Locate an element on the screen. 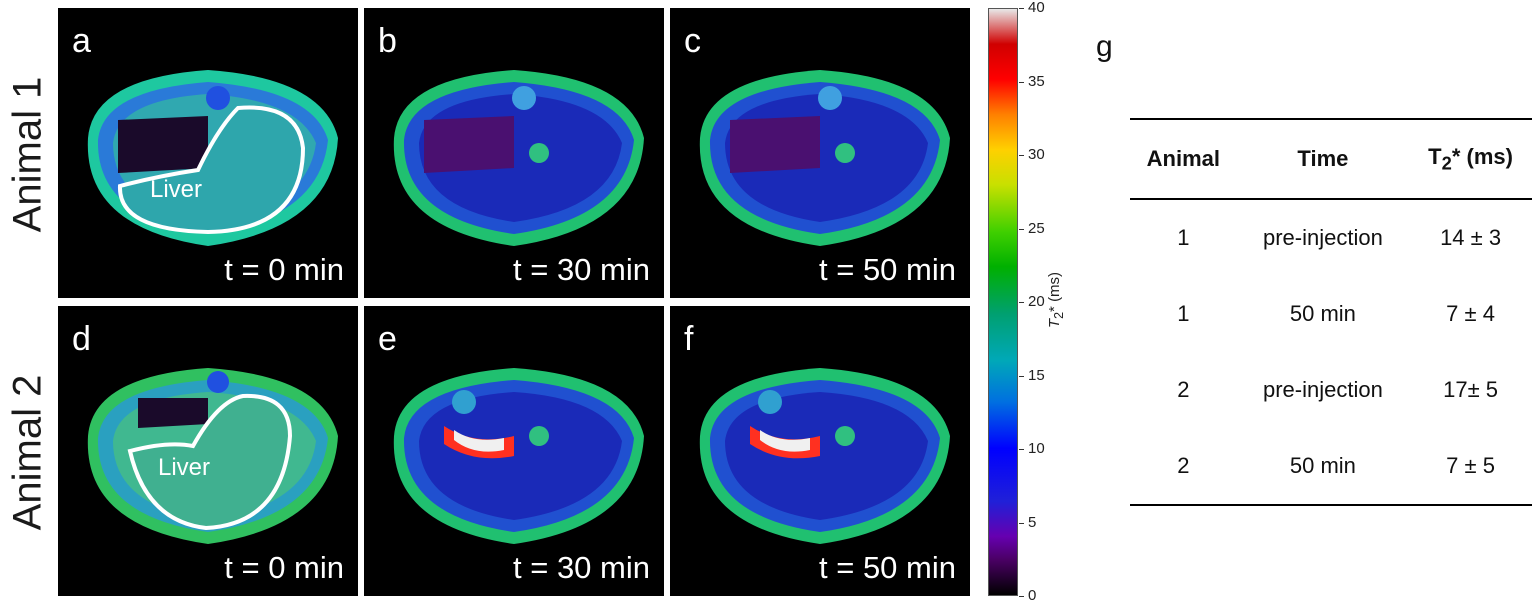 This screenshot has height=608, width=1536. table-header-row: Animal Time T2* (ms) is located at coordinates (1331, 159).